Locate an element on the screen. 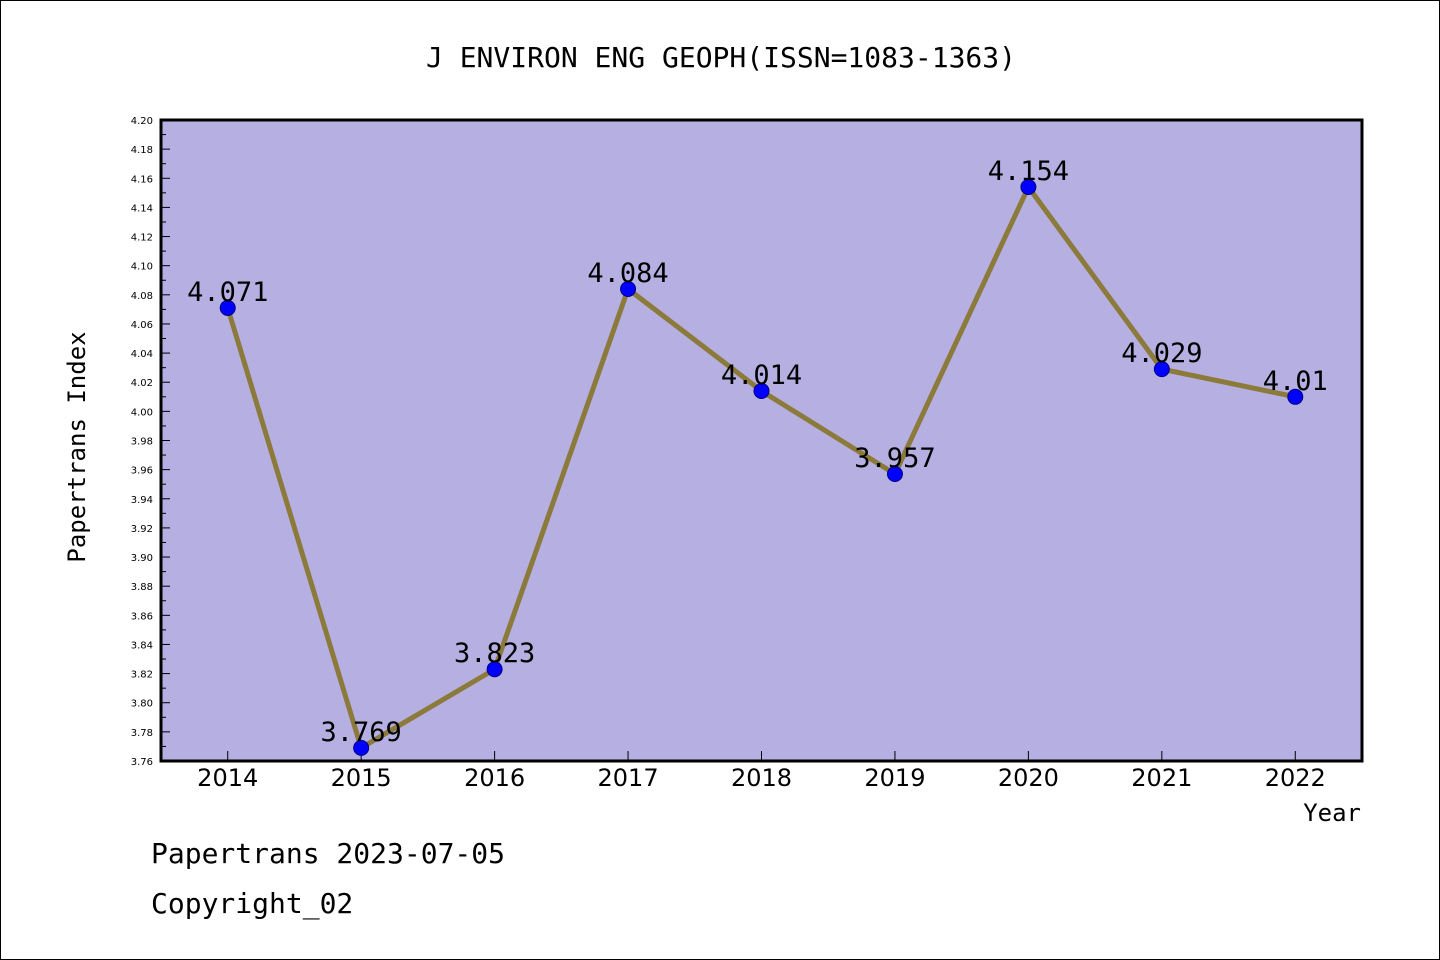 The image size is (1440, 960). x-axis-title: Year is located at coordinates (1332, 813).